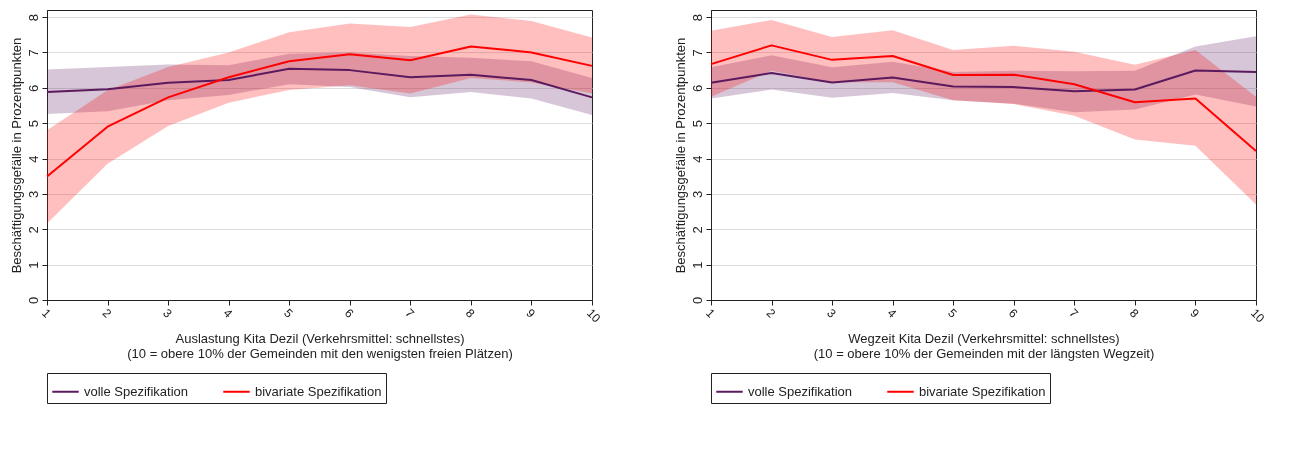  Describe the element at coordinates (984, 345) in the screenshot. I see `x-axis-title: Wegzeit Kita Dezil (Verkehrsmittel: schnellstes) (10 = obere 10% der Gemeinden mit der längsten Wegzeit)` at that location.